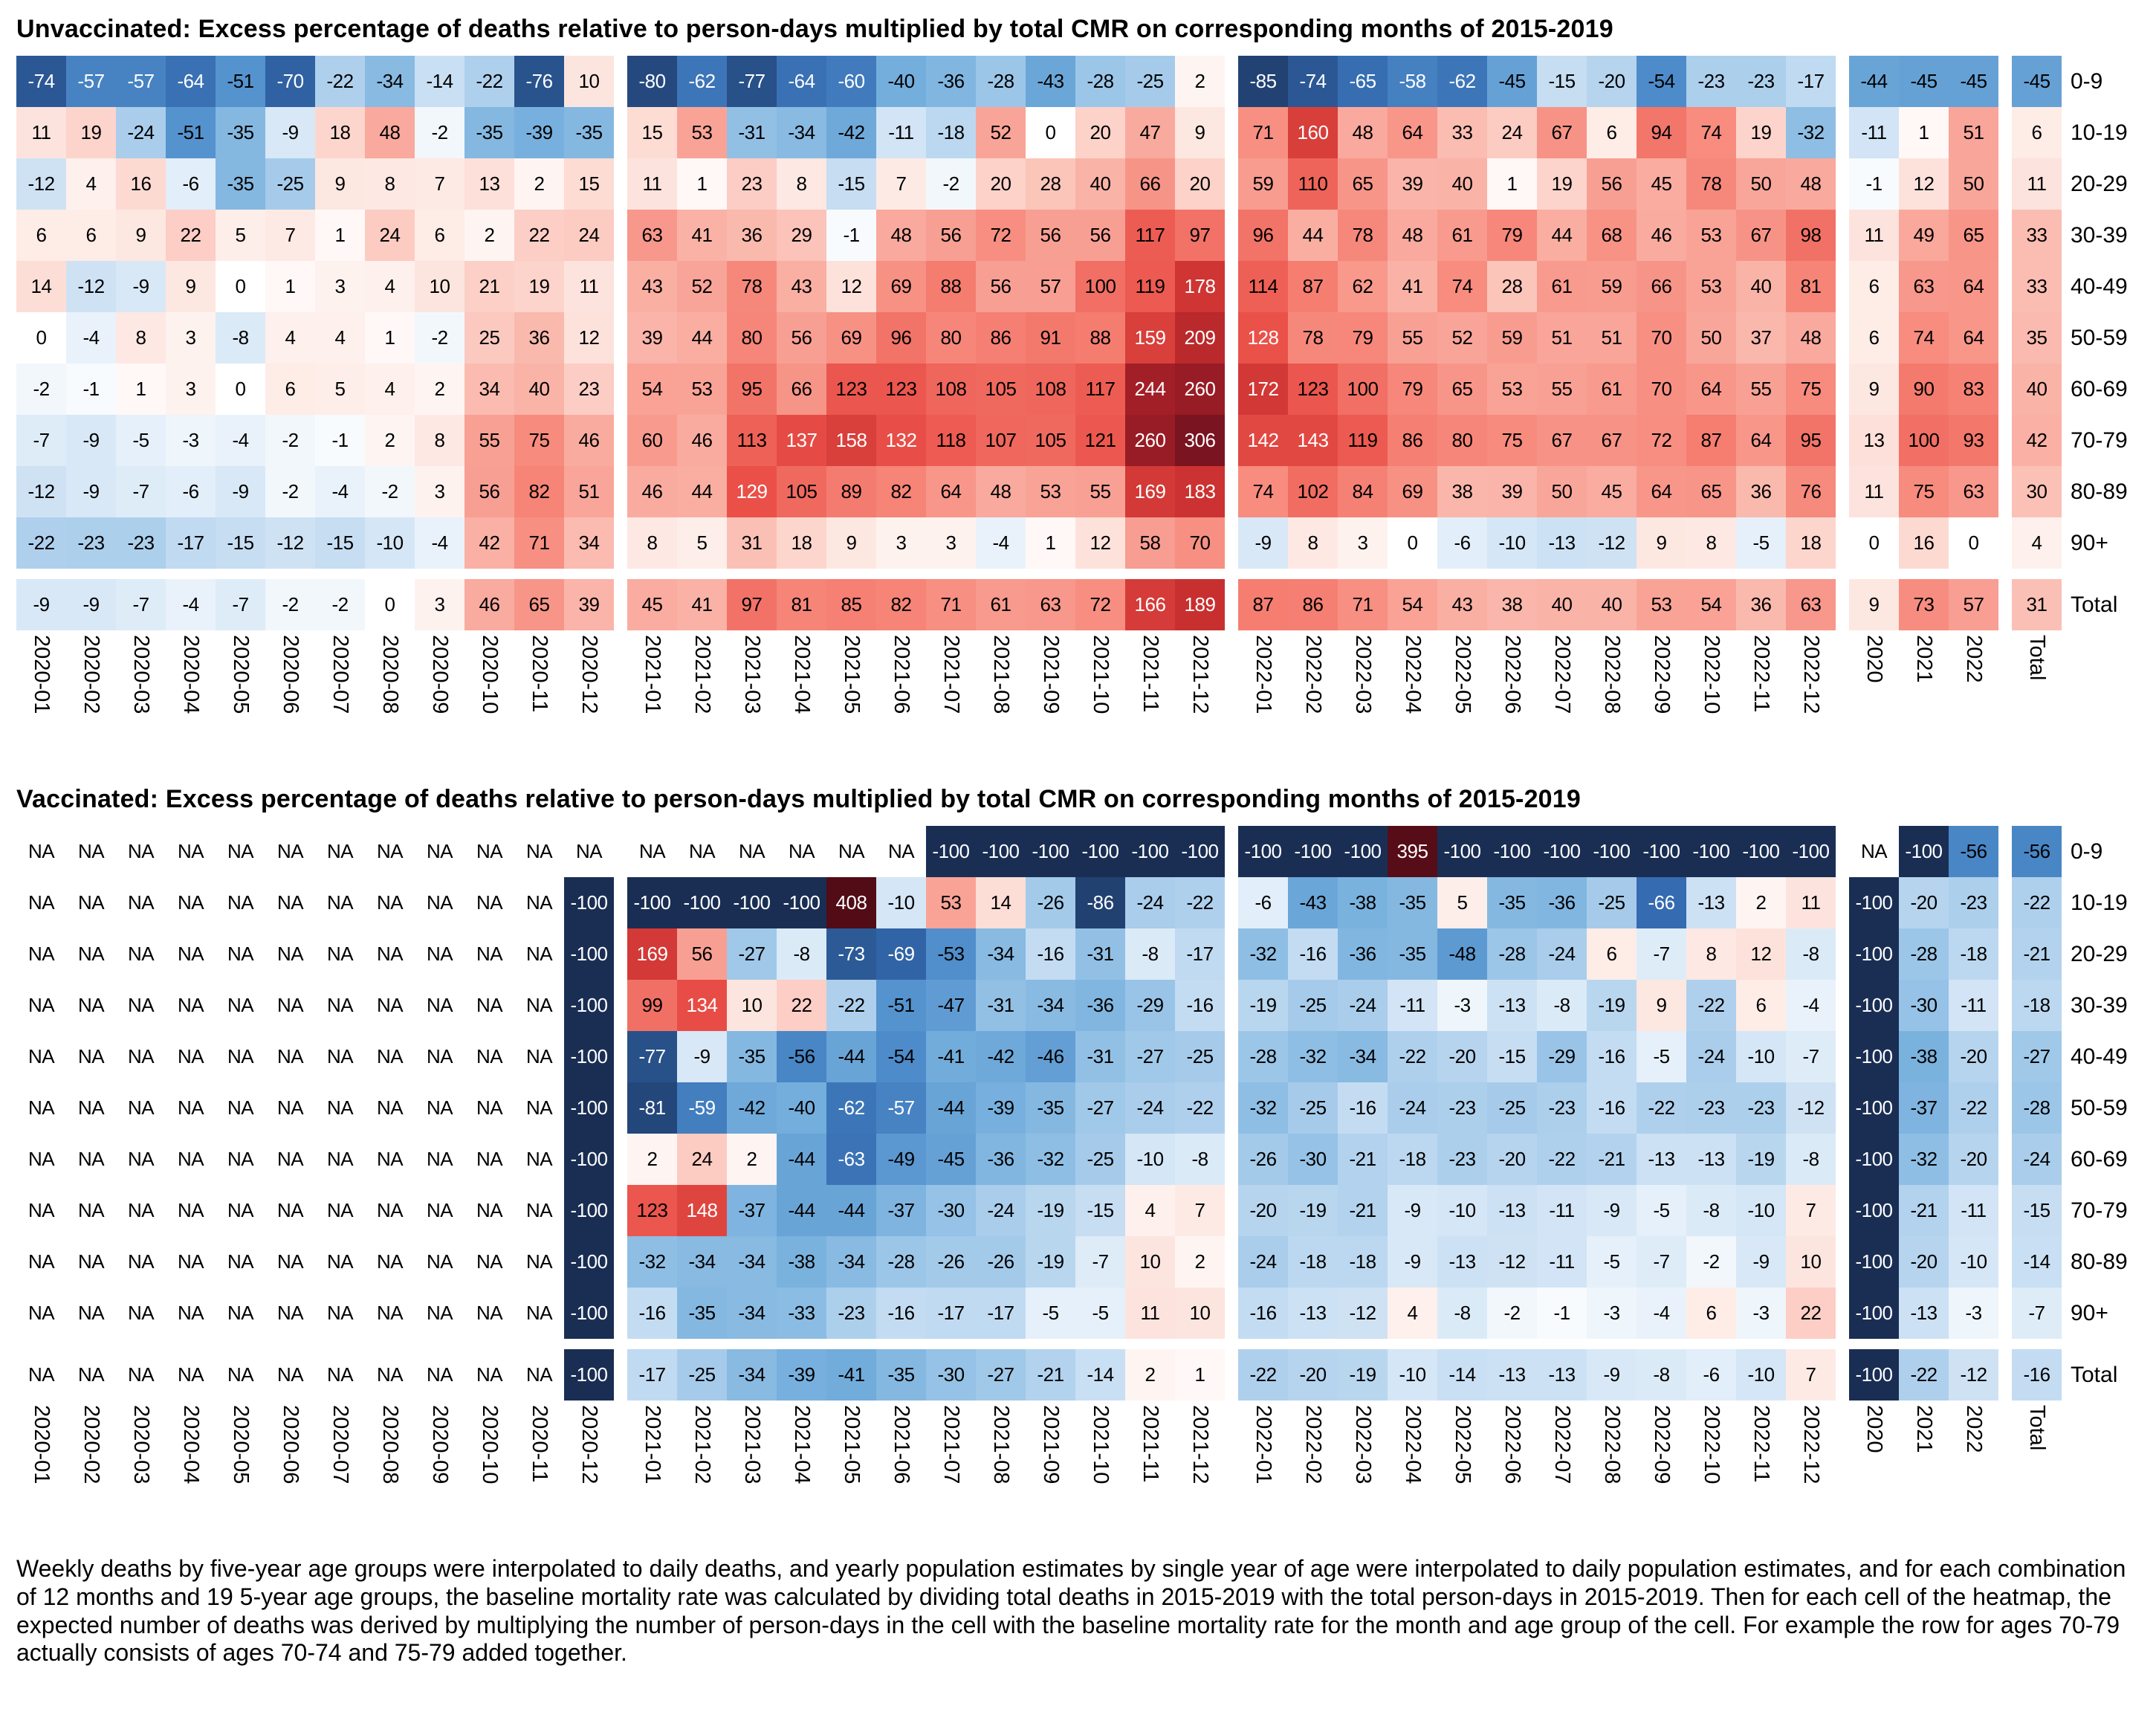 This screenshot has height=1709, width=2156. Describe the element at coordinates (1412, 389) in the screenshot. I see `heatmap-cell: 79` at that location.